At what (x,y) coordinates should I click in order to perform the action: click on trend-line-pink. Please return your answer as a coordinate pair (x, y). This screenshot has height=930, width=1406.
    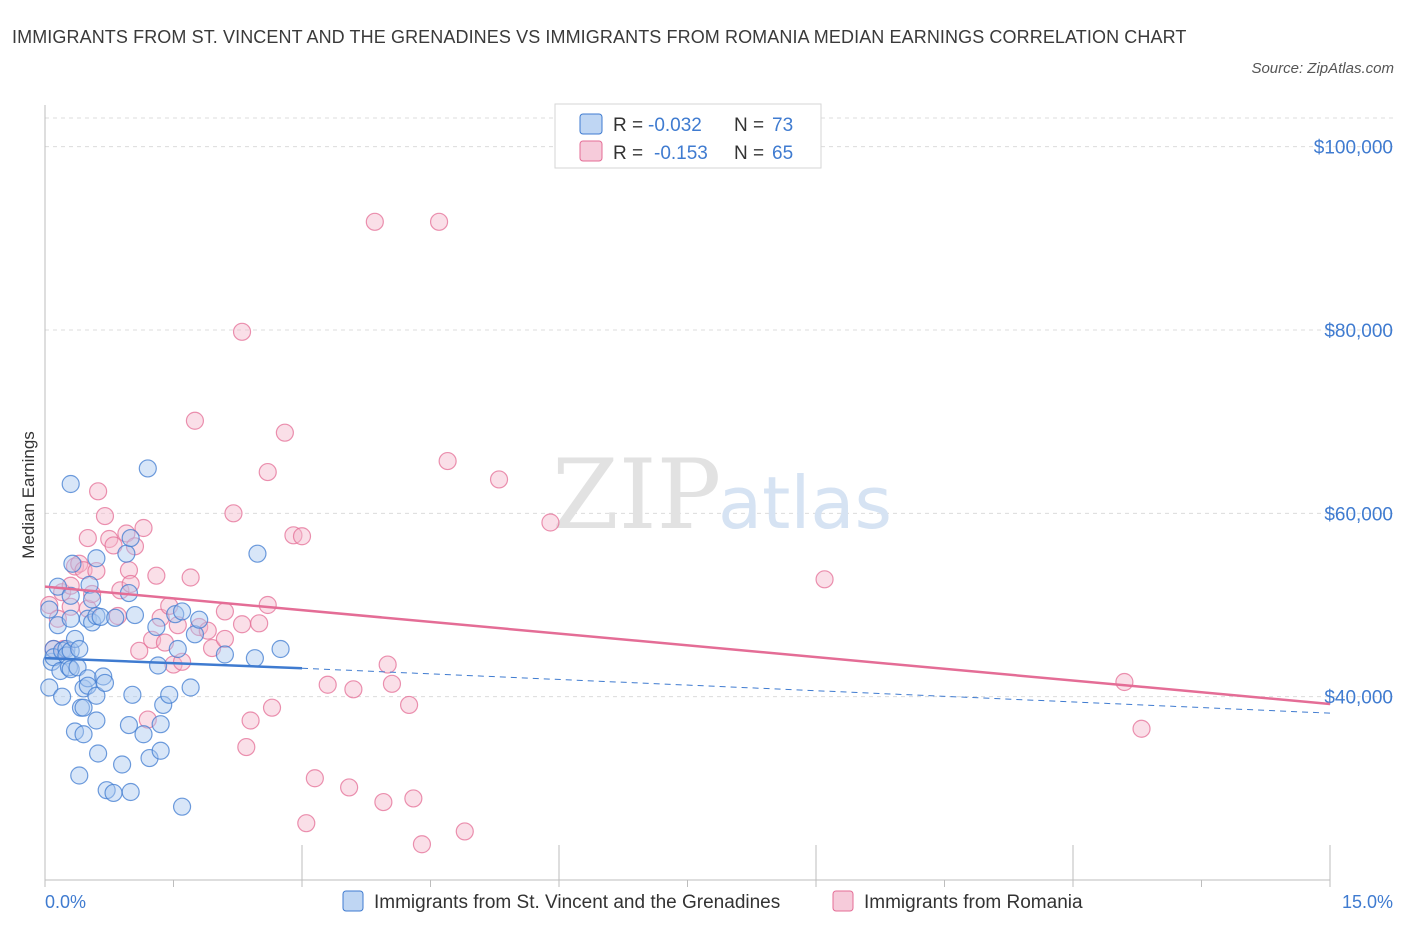
    Looking at the image, I should click on (687, 645).